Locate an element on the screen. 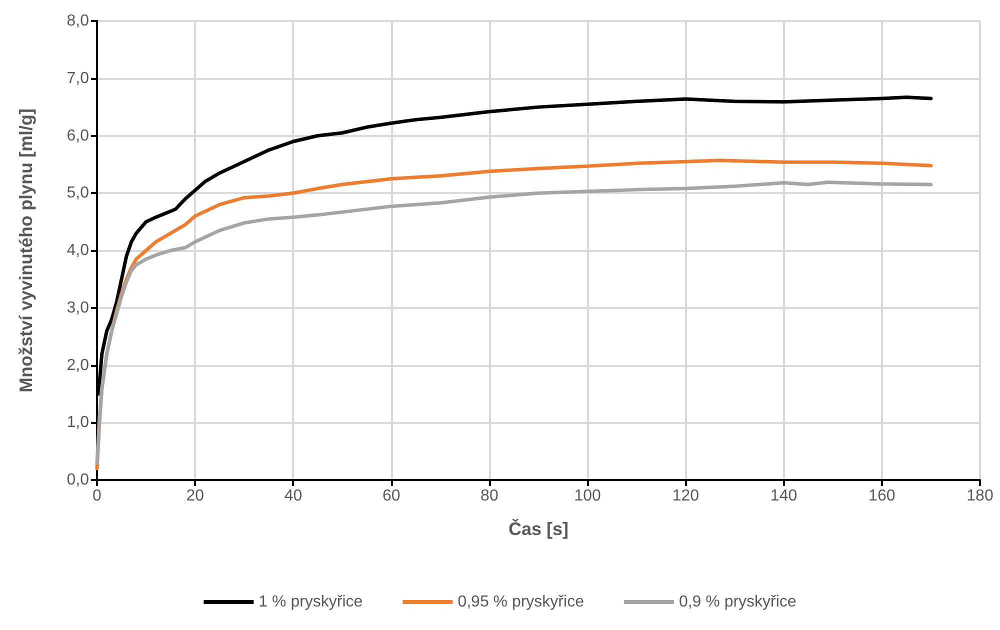  x-tick-label: 160 is located at coordinates (882, 496).